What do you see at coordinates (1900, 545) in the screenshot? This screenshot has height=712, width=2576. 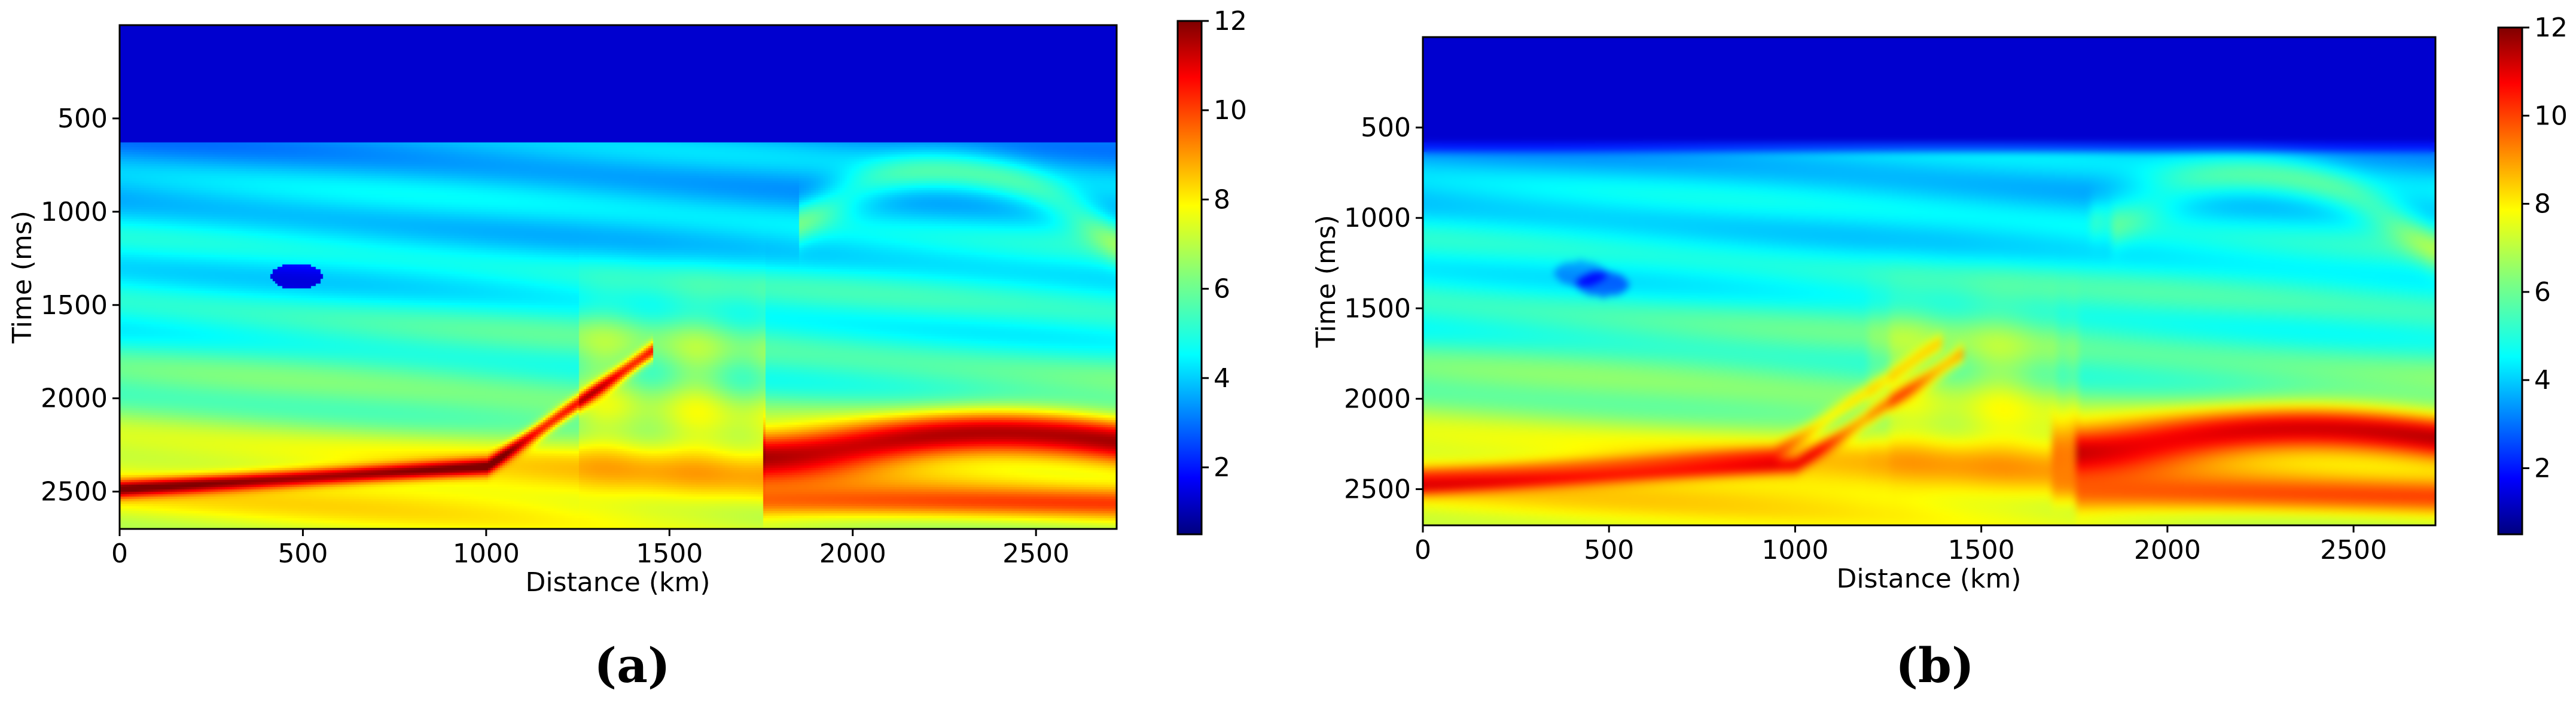 I see `x-axis-ticks-b: 0 500 1000 1500 2000 2500` at bounding box center [1900, 545].